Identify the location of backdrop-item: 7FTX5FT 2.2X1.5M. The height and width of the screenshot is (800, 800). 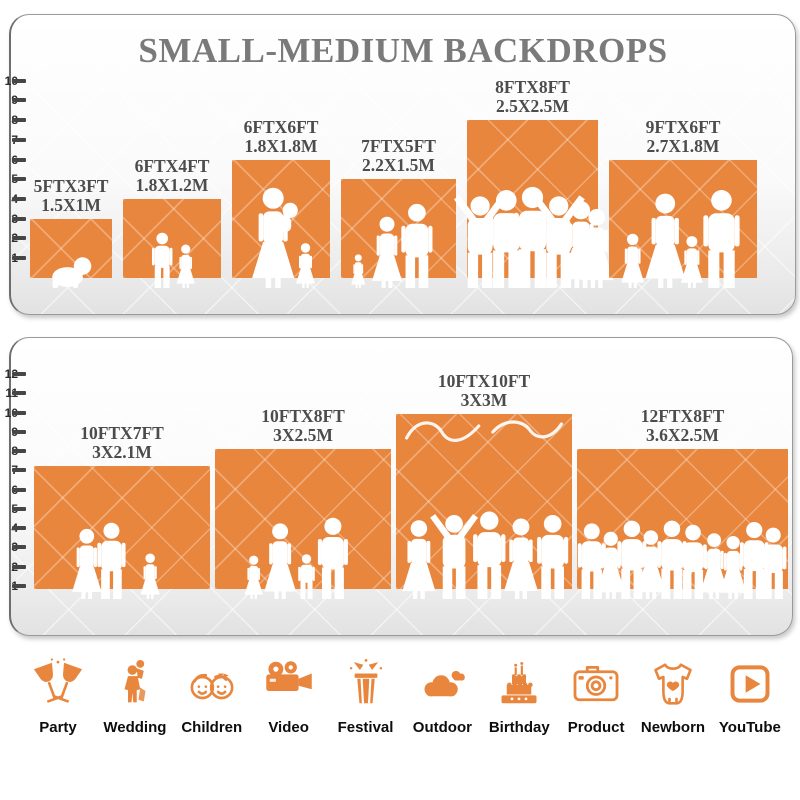
(398, 212).